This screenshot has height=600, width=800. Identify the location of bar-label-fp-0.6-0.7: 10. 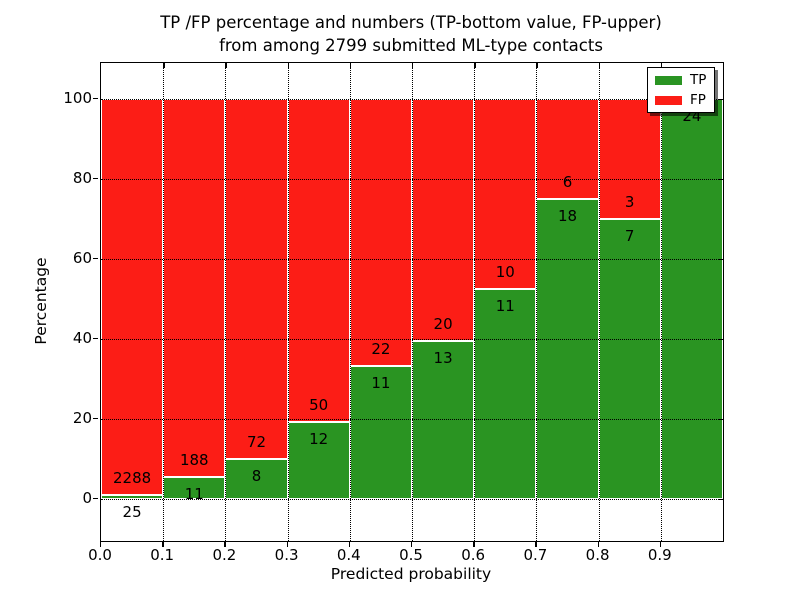
(505, 272).